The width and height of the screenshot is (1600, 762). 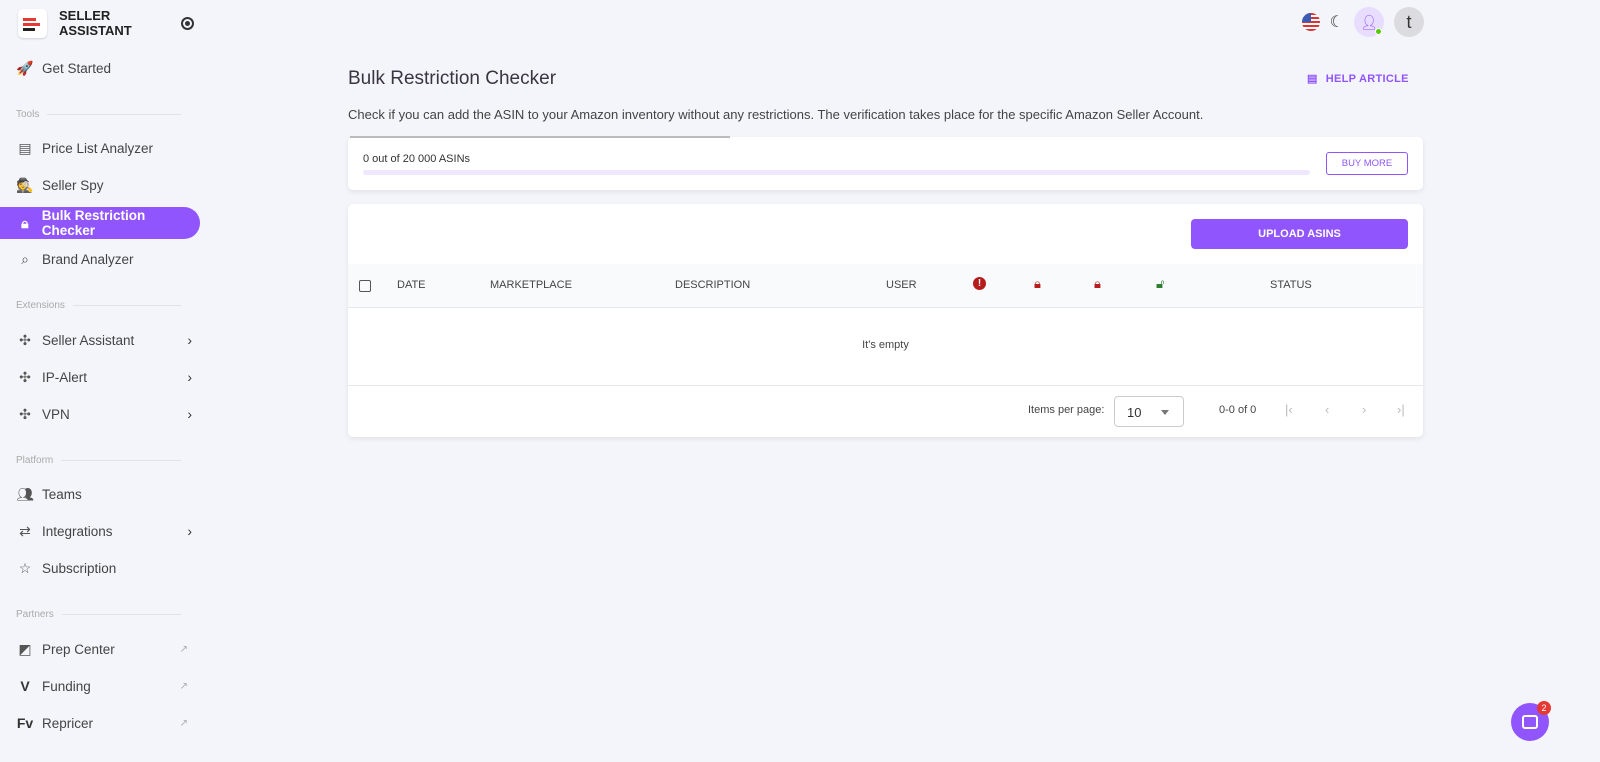 I want to click on nav-label: Price List Analyzer, so click(x=98, y=148).